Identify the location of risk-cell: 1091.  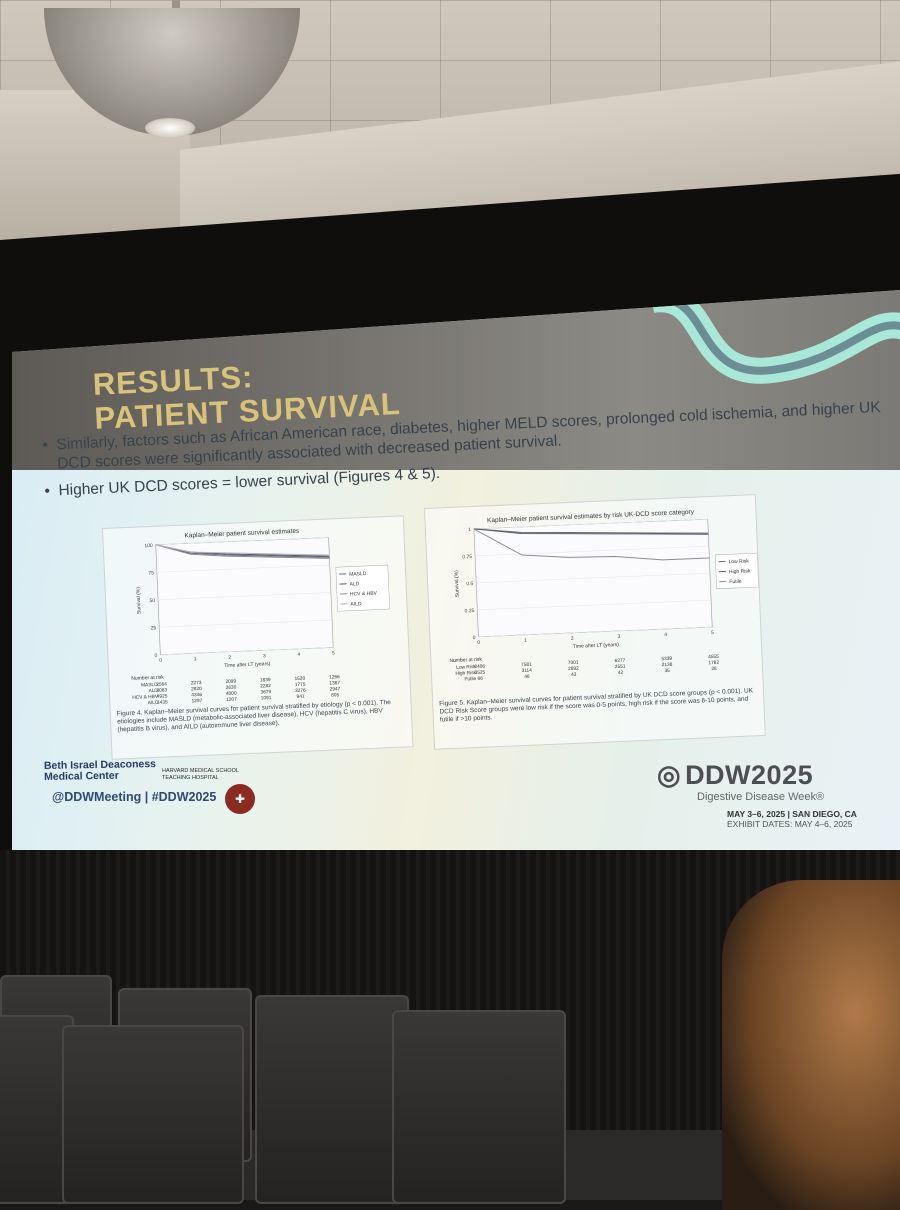
(266, 698).